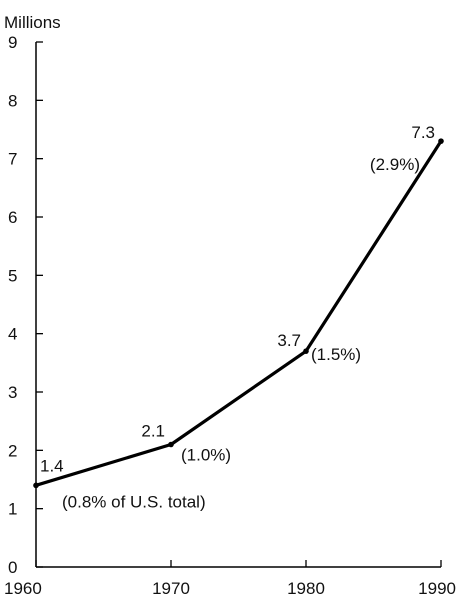 The height and width of the screenshot is (601, 460). Describe the element at coordinates (12, 392) in the screenshot. I see `y-tick-label: 3` at that location.